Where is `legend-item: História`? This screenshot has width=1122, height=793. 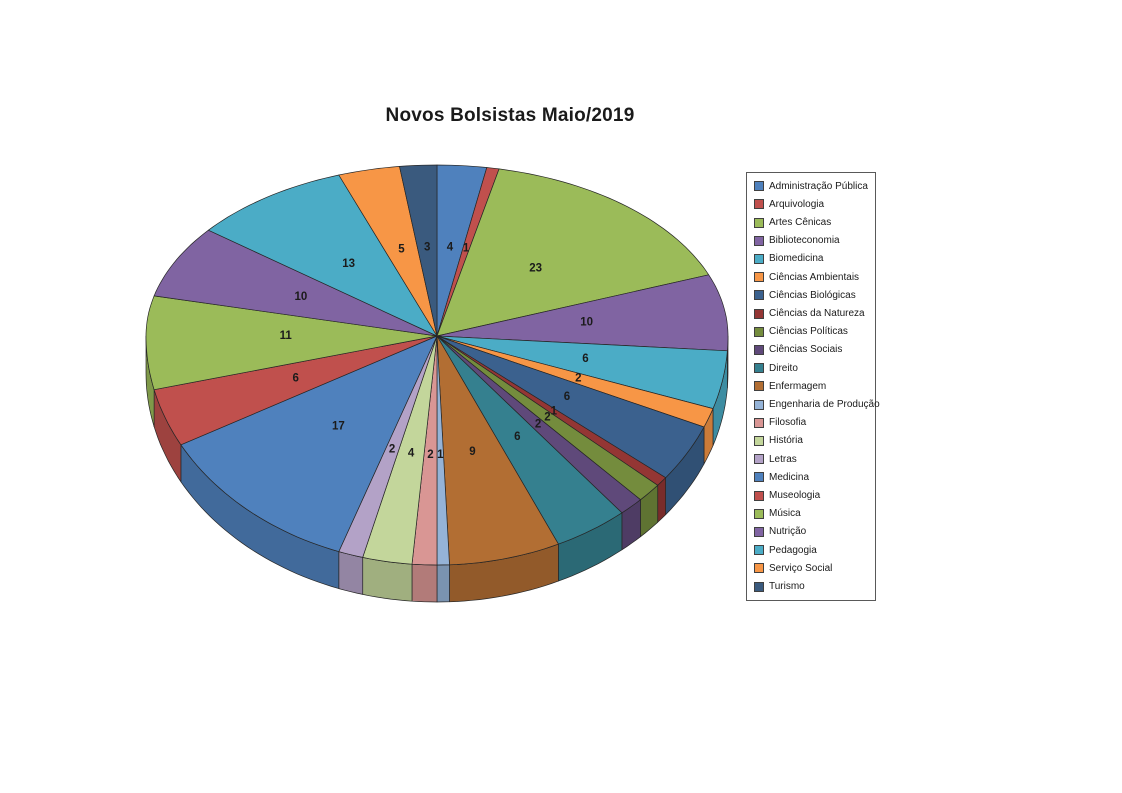 legend-item: História is located at coordinates (813, 440).